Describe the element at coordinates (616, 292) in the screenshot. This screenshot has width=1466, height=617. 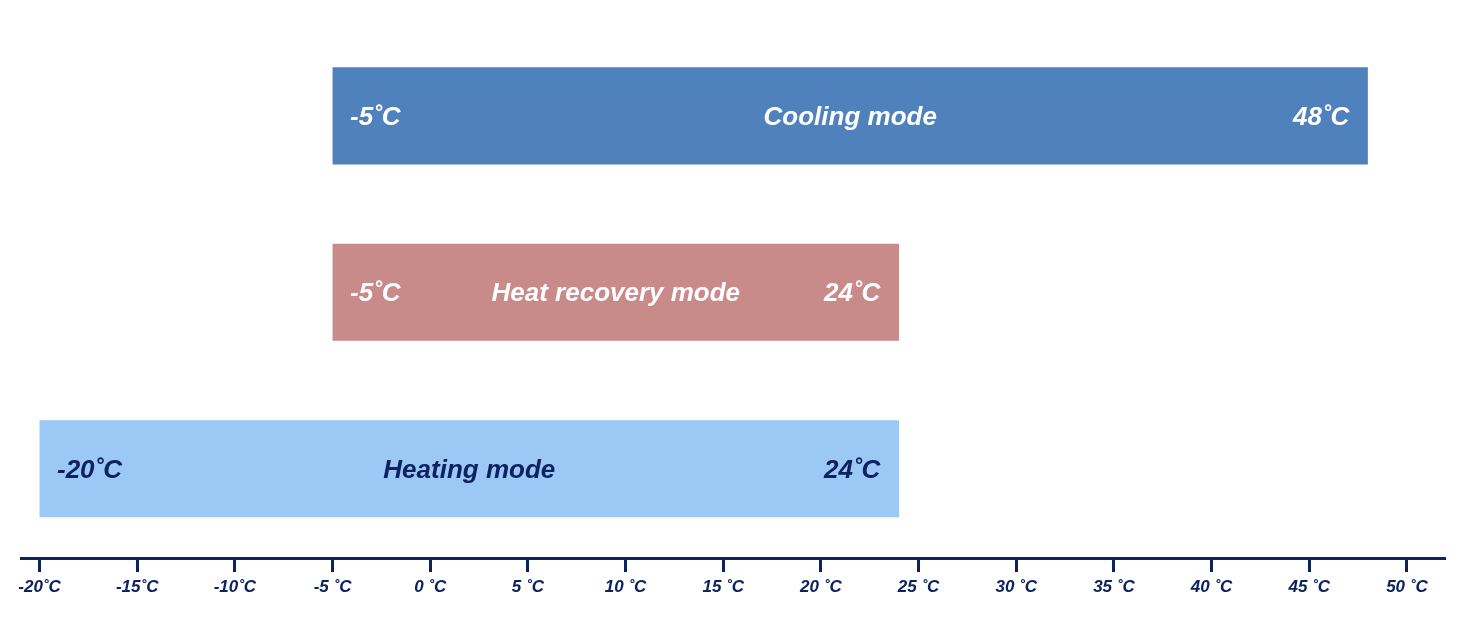
I see `y-tick-label: Heat recovery mode` at that location.